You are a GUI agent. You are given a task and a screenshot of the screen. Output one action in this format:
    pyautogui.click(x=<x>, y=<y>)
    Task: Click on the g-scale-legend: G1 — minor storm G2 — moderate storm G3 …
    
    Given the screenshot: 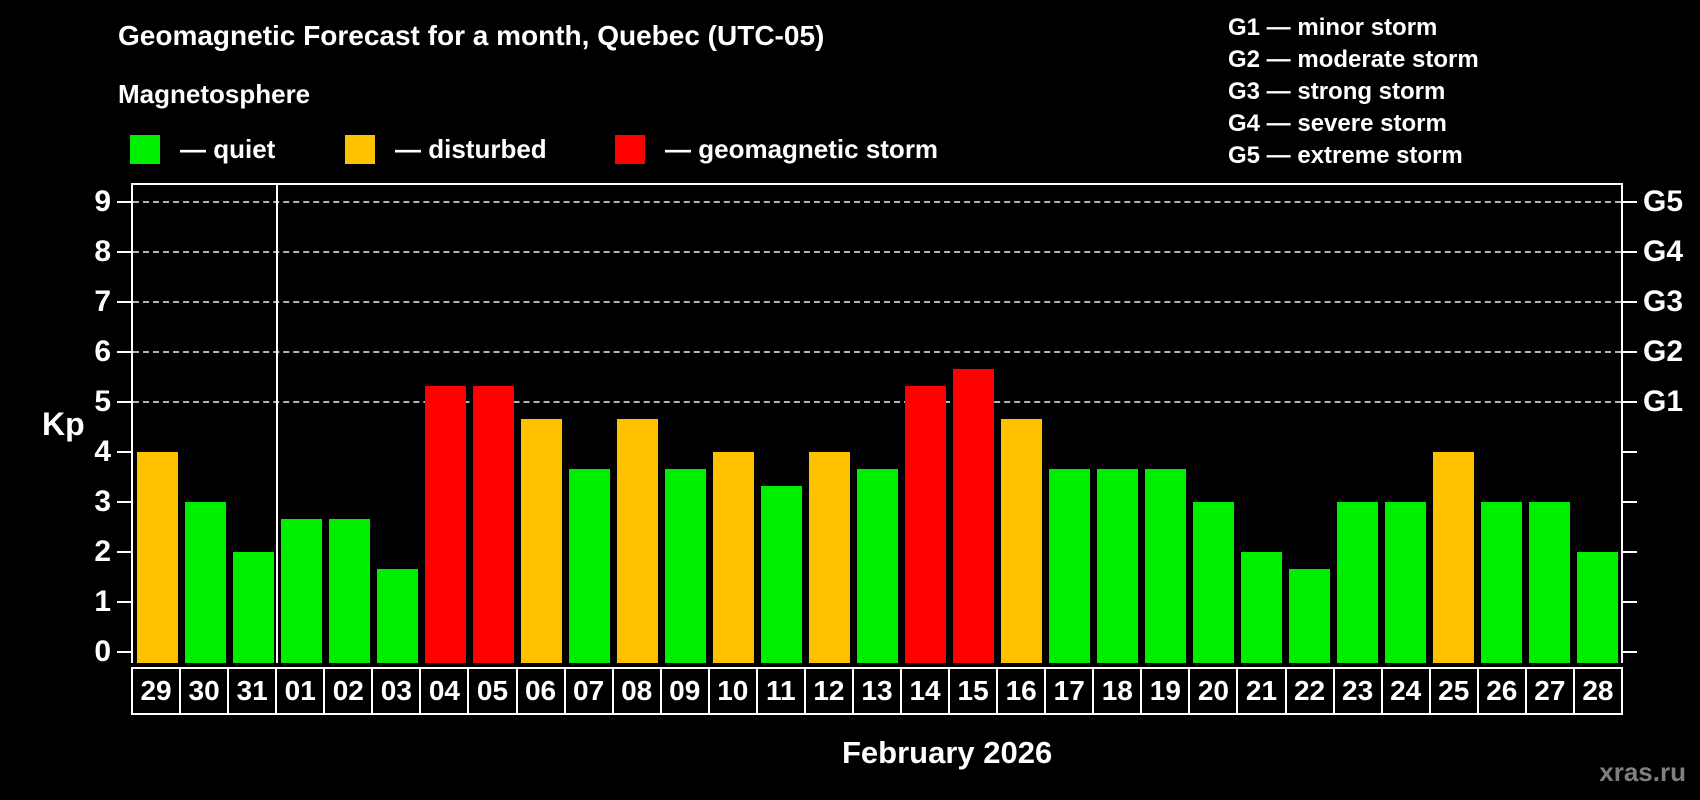 What is the action you would take?
    pyautogui.click(x=1353, y=92)
    